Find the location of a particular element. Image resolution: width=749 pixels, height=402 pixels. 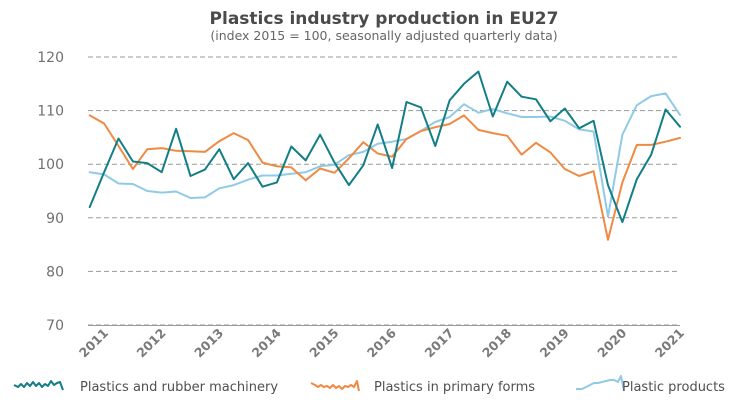

x-tick-label: 2018 is located at coordinates (496, 342).